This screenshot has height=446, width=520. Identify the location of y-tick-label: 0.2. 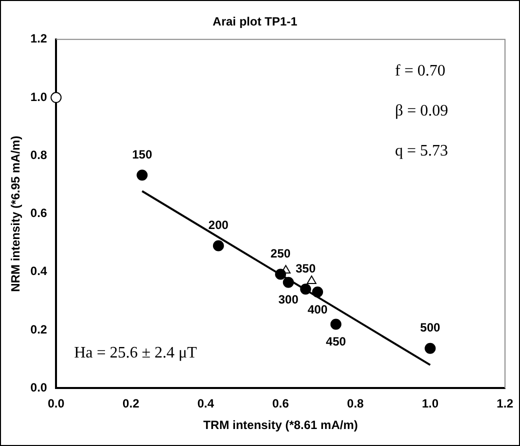
(39, 329).